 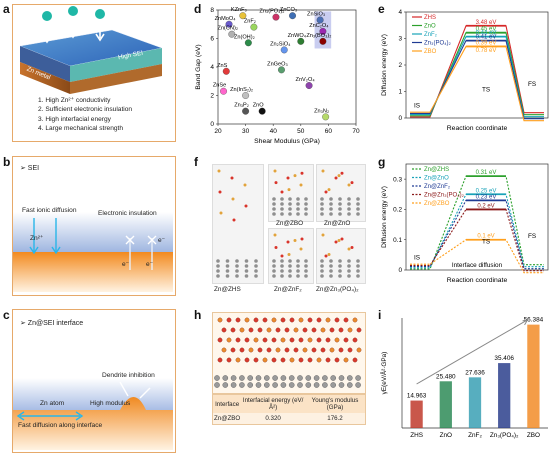 I want to click on property-item: 1. High Zn²⁺ conductivity, so click(x=74, y=100).